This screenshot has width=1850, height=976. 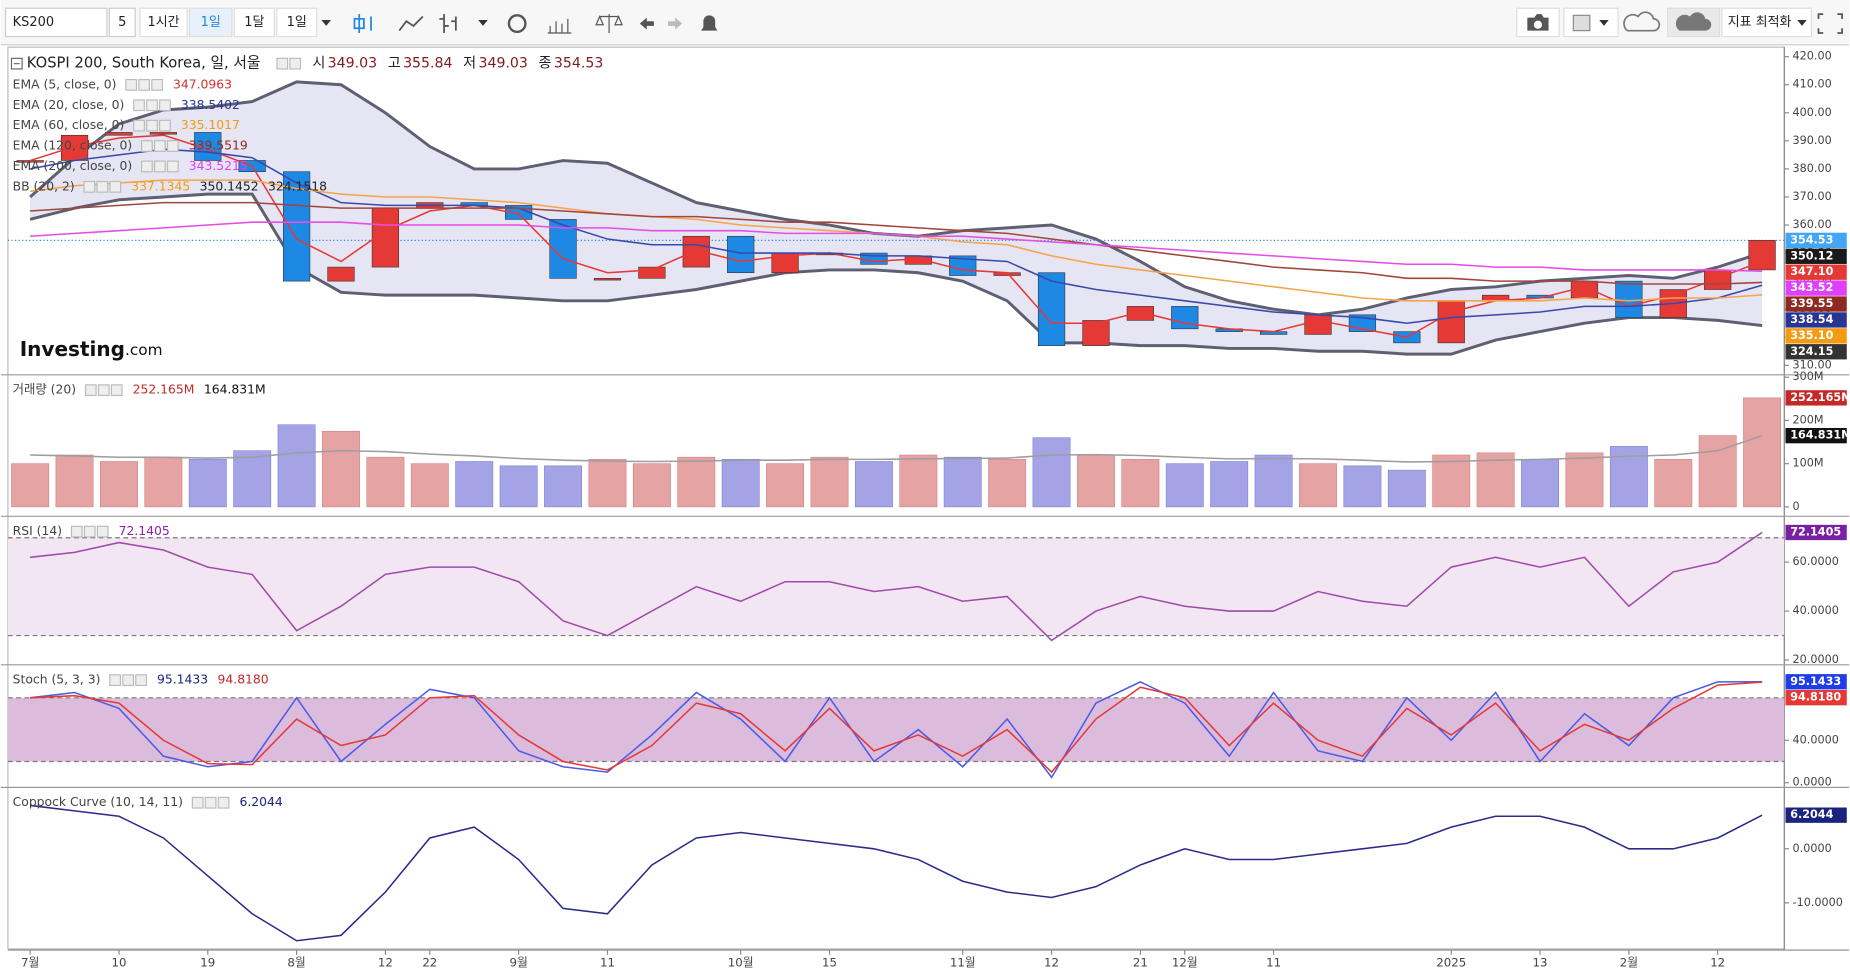 I want to click on cloud-save-icon, so click(x=1693, y=21).